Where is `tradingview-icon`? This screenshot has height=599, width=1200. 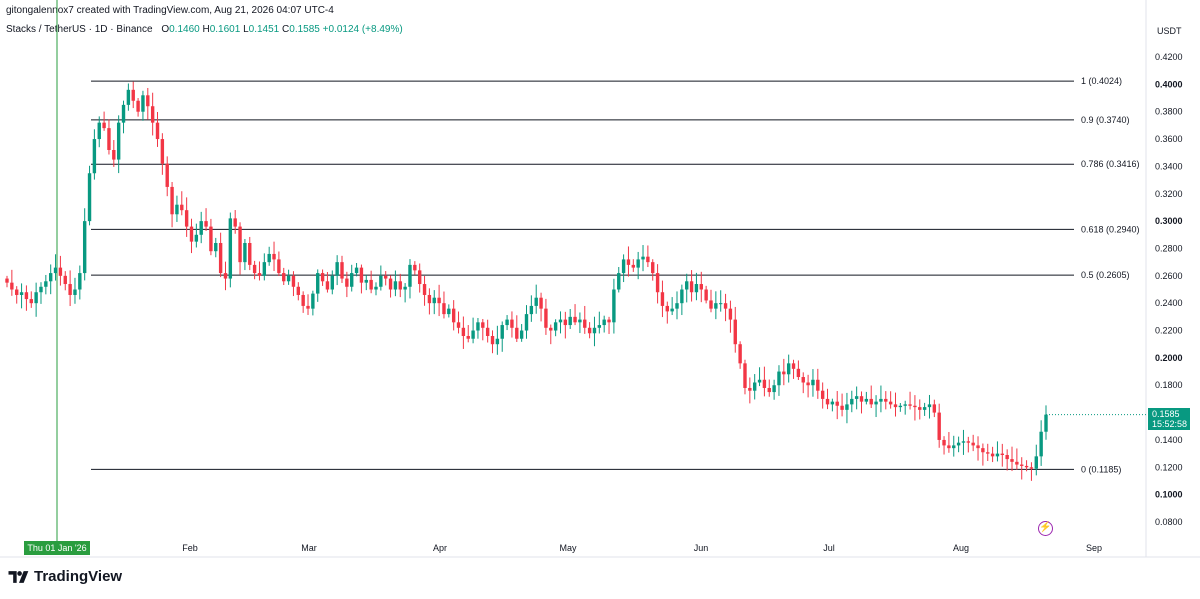
tradingview-icon is located at coordinates (18, 576).